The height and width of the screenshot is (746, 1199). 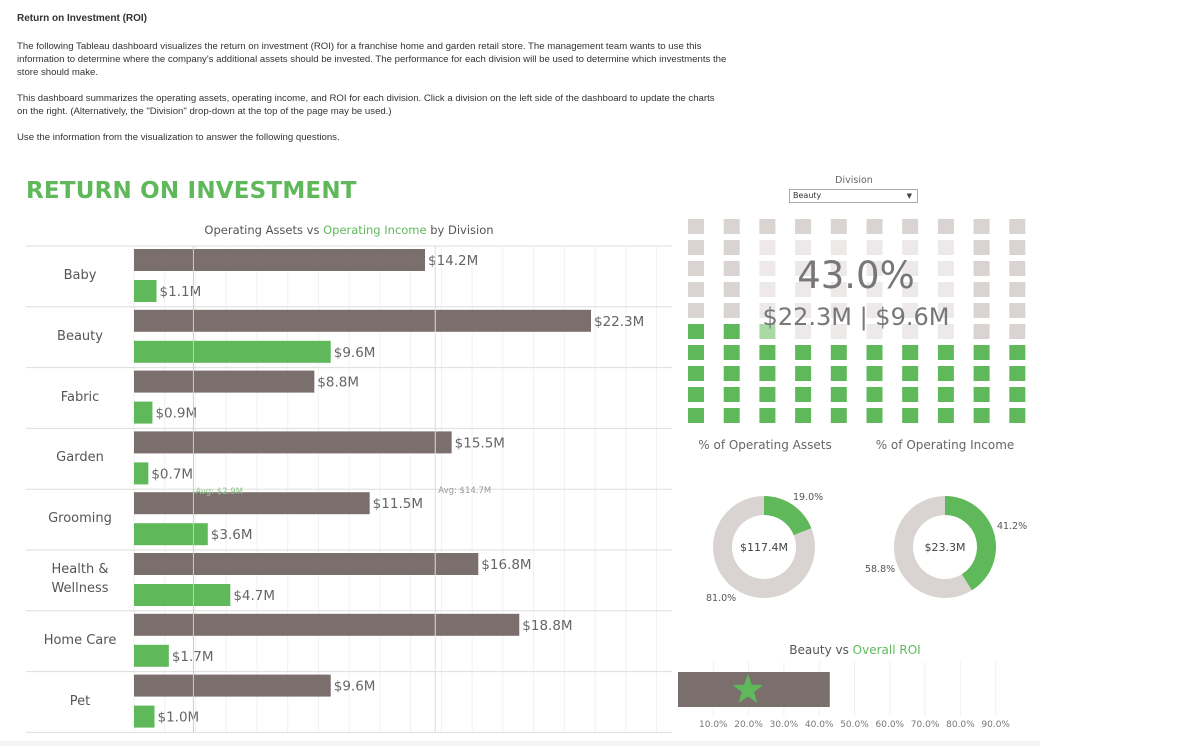 I want to click on title-by: by Division, so click(x=460, y=230).